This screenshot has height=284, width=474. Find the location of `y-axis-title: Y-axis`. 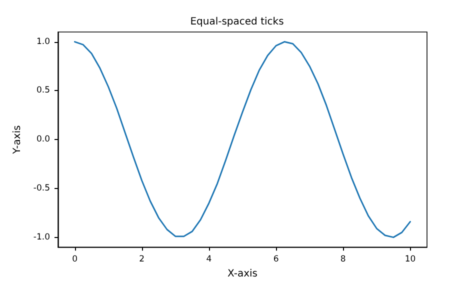

y-axis-title: Y-axis is located at coordinates (18, 140).